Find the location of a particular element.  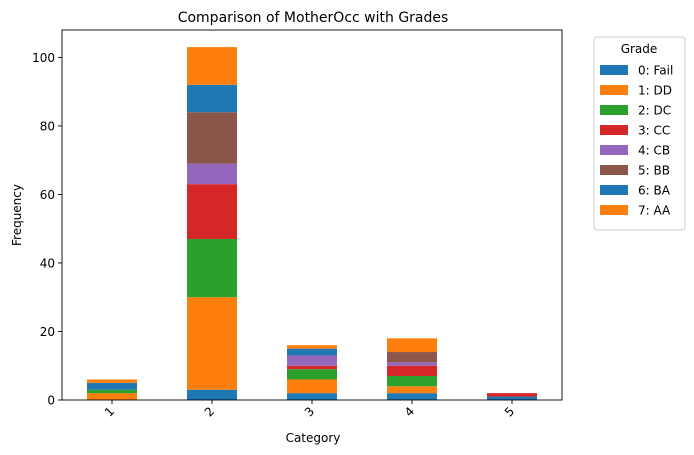

legend-label: 4: CB is located at coordinates (654, 151).